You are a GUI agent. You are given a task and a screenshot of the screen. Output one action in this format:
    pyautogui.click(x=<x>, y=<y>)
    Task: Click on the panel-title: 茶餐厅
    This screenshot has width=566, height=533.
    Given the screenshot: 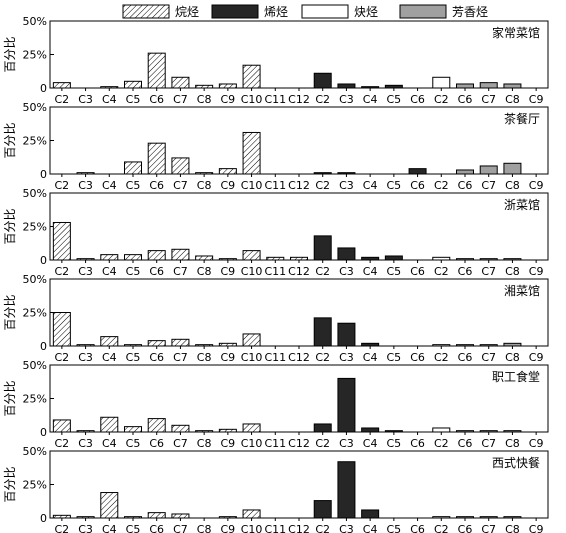 What is the action you would take?
    pyautogui.click(x=522, y=118)
    